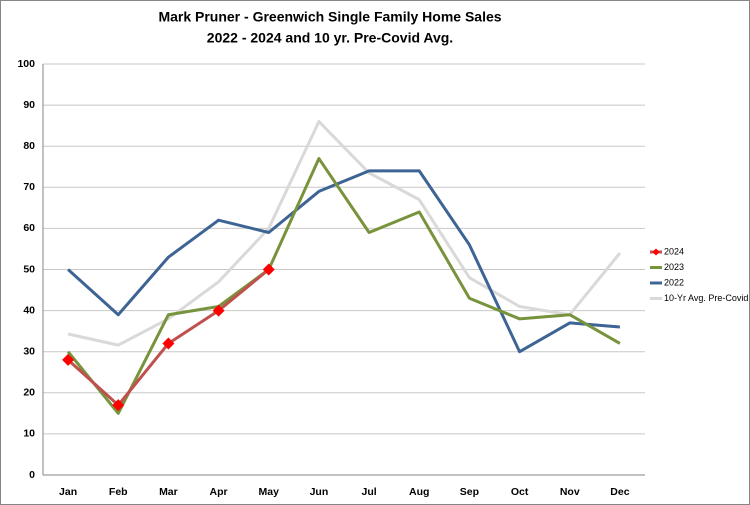  I want to click on y-tick-label: 30, so click(29, 351).